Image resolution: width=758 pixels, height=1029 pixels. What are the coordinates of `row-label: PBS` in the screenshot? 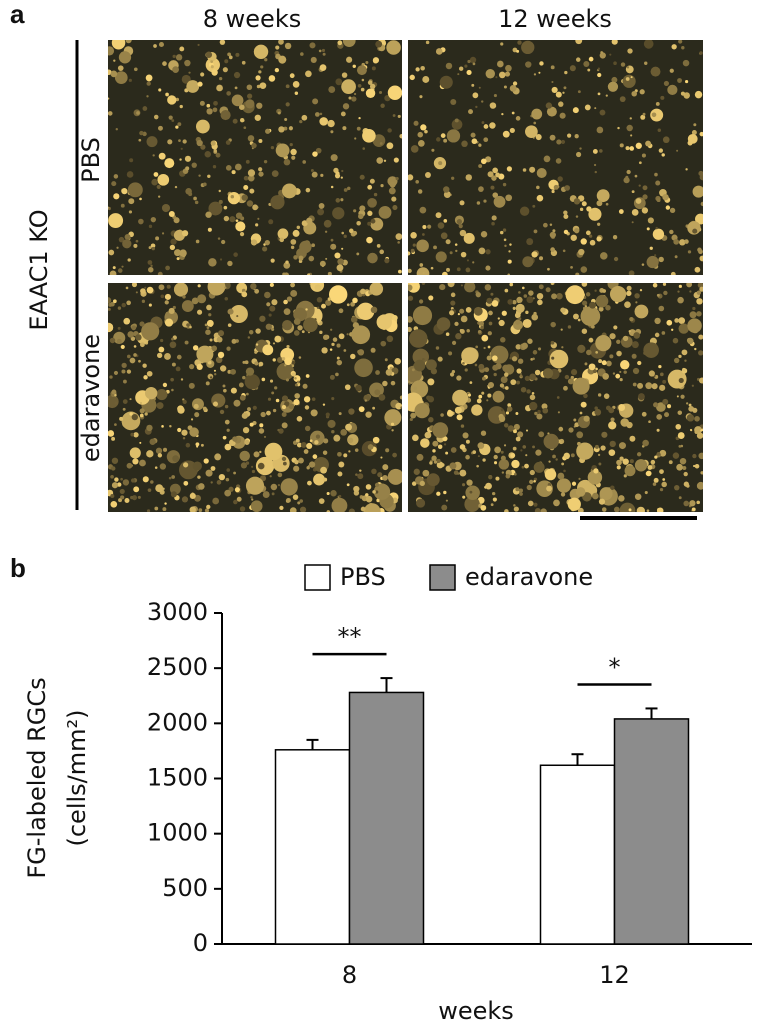 It's located at (91, 160).